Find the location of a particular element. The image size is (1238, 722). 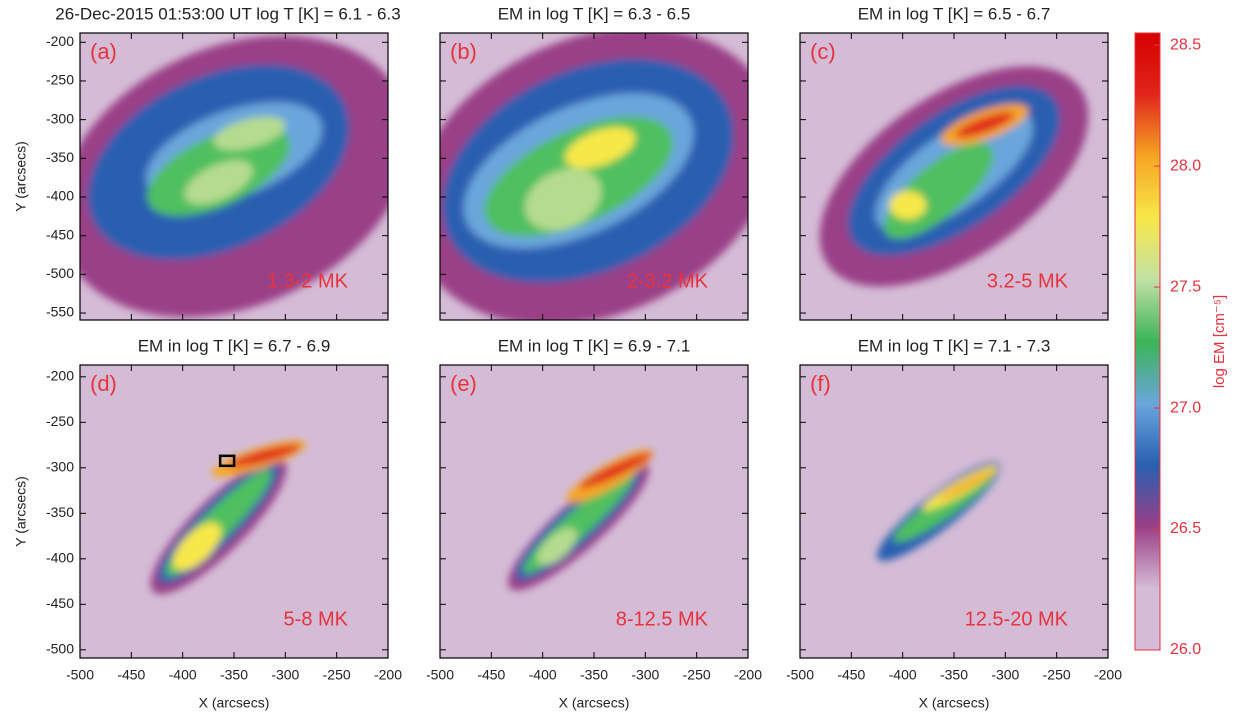

annotation: 5-8 MK is located at coordinates (316, 619).